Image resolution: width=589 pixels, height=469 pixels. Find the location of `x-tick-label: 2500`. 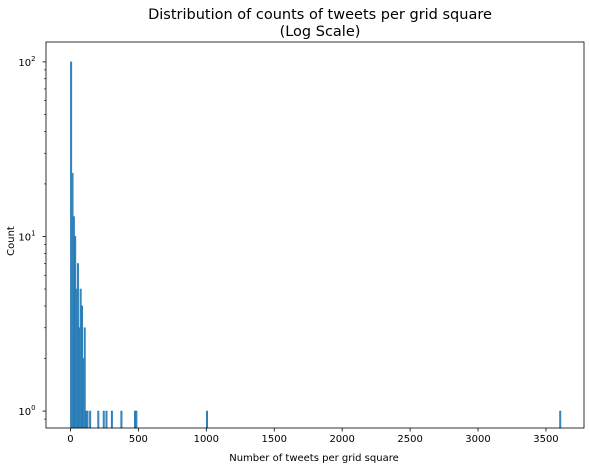

x-tick-label: 2500 is located at coordinates (409, 439).